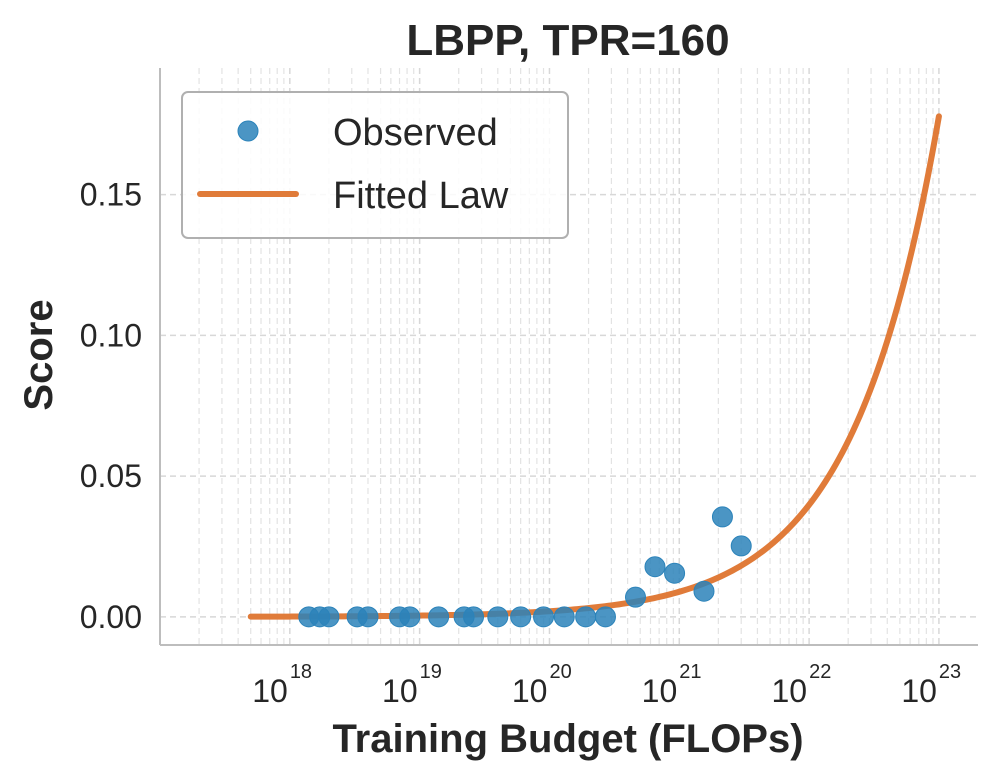 The height and width of the screenshot is (780, 996). What do you see at coordinates (690, 672) in the screenshot?
I see `x-tick-exponent: 21` at bounding box center [690, 672].